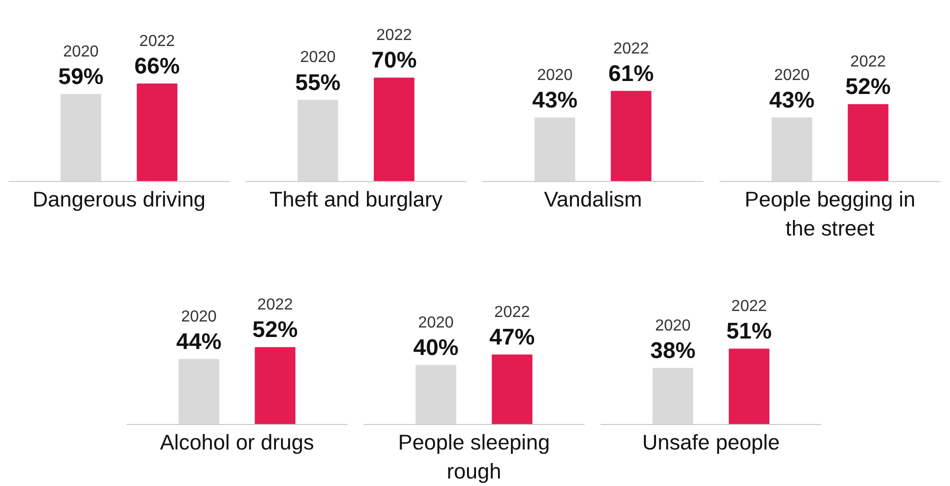  What do you see at coordinates (356, 200) in the screenshot?
I see `x-axis-title: Theft and burglary` at bounding box center [356, 200].